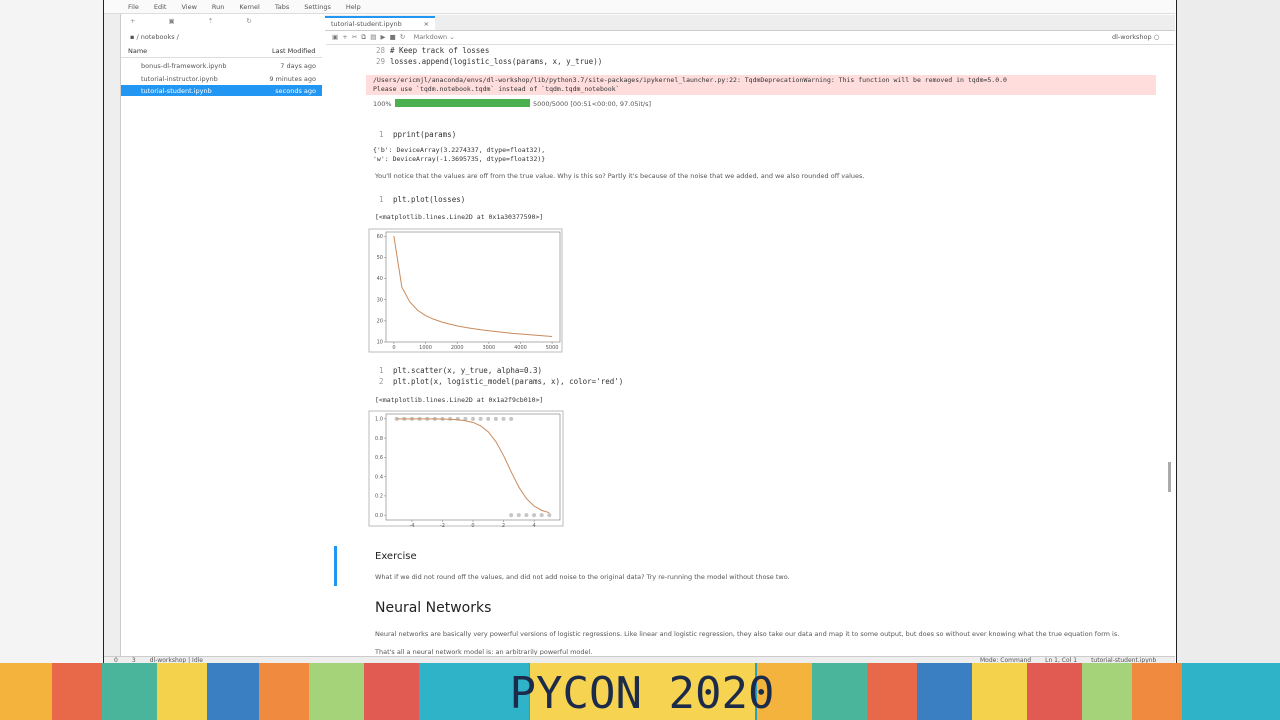 The width and height of the screenshot is (1280, 720). I want to click on status-bar, so click(639, 660).